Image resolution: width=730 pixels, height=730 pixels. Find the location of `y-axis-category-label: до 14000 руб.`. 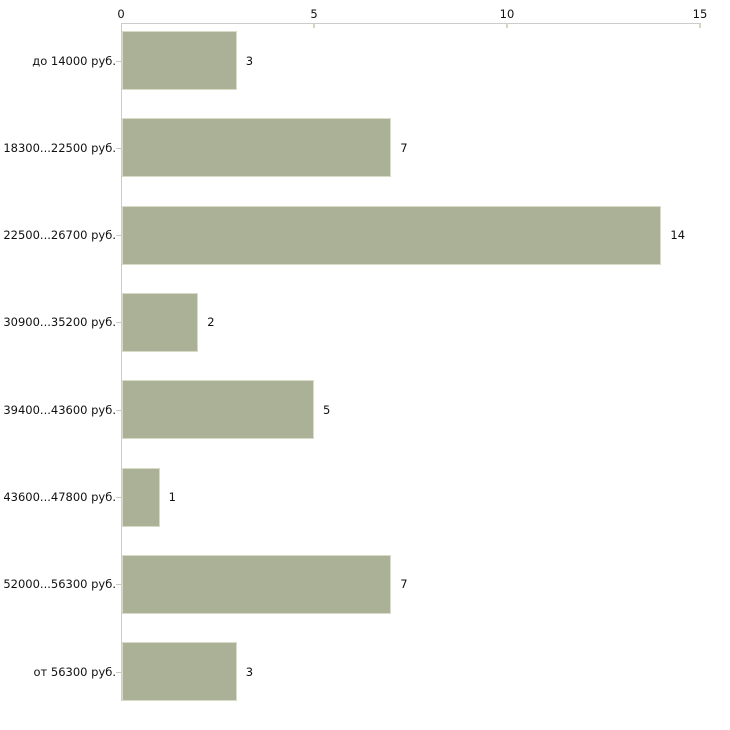

y-axis-category-label: до 14000 руб. is located at coordinates (74, 60).